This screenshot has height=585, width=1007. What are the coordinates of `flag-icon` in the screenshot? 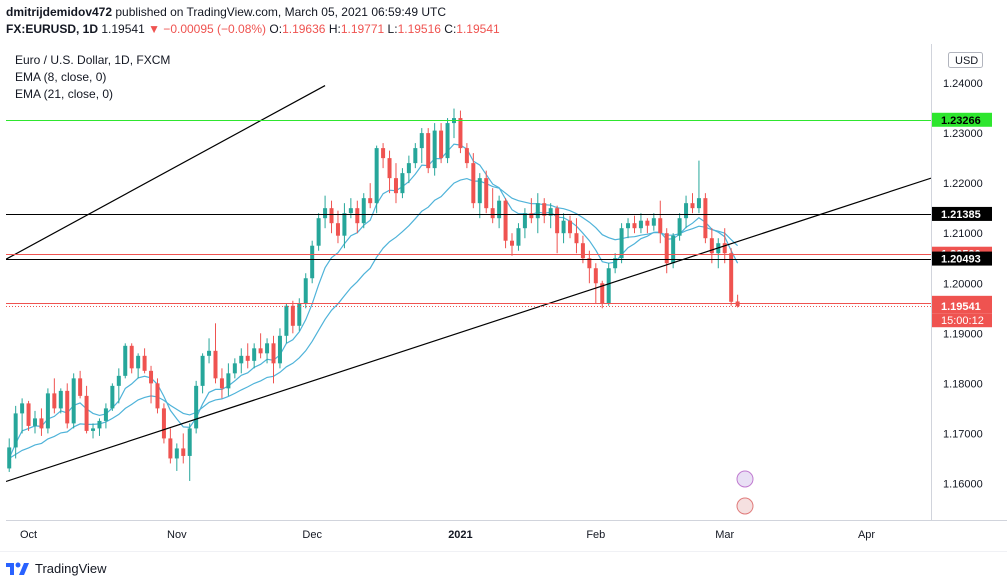 It's located at (745, 506).